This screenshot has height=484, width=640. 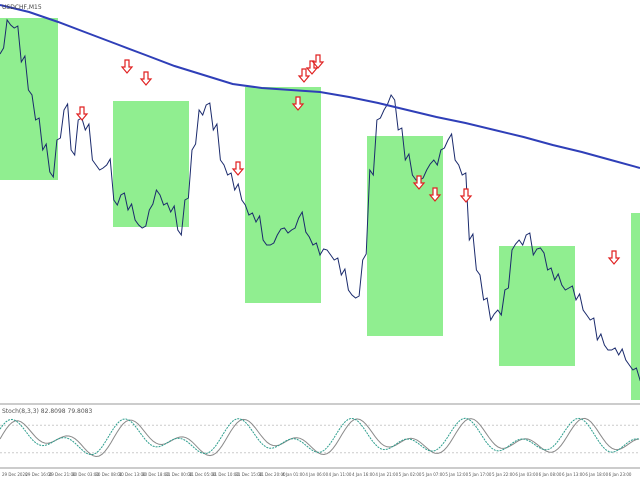 What do you see at coordinates (410, 474) in the screenshot?
I see `time-tick-label: 5 Jan 02:00` at bounding box center [410, 474].